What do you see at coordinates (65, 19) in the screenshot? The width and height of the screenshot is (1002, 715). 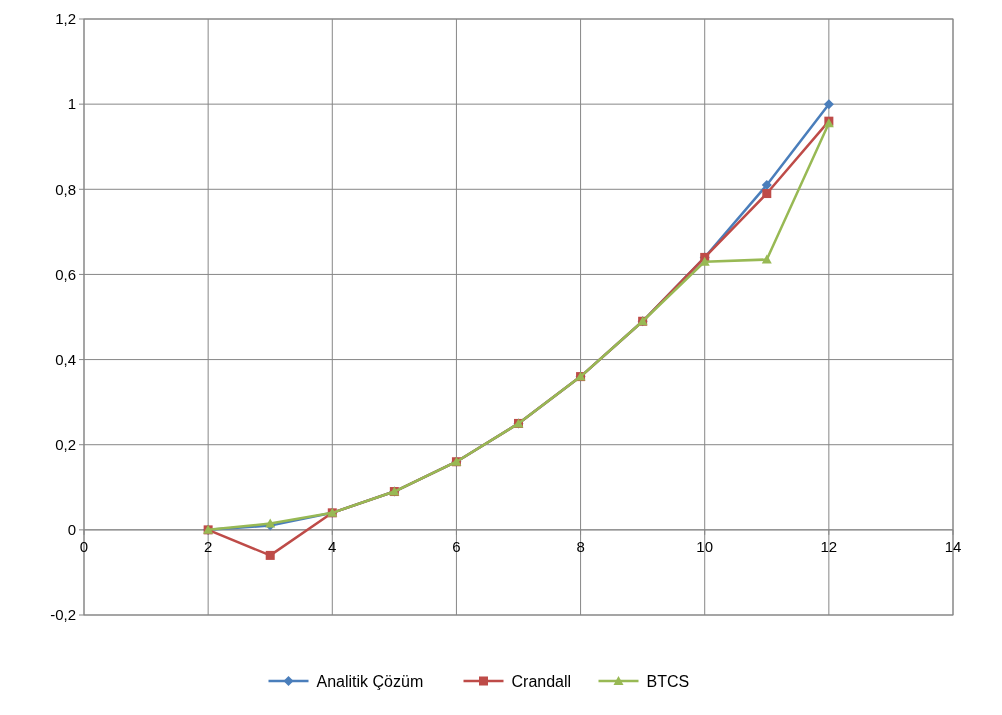 I see `y-tick-label: 1,2` at bounding box center [65, 19].